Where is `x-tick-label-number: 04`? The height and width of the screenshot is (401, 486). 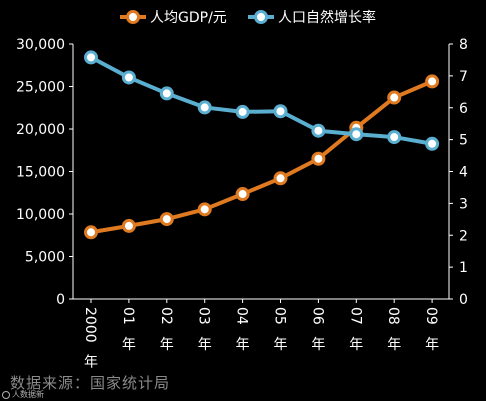 x-tick-label-number: 04 is located at coordinates (242, 316).